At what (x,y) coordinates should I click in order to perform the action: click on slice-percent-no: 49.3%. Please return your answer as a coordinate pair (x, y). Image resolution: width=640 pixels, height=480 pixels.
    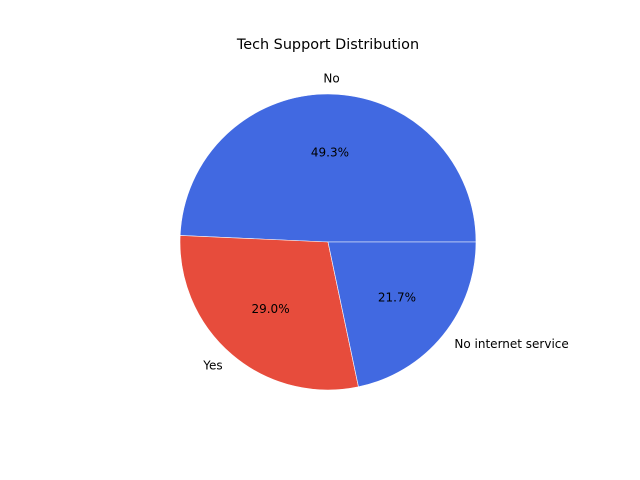
    Looking at the image, I should click on (330, 153).